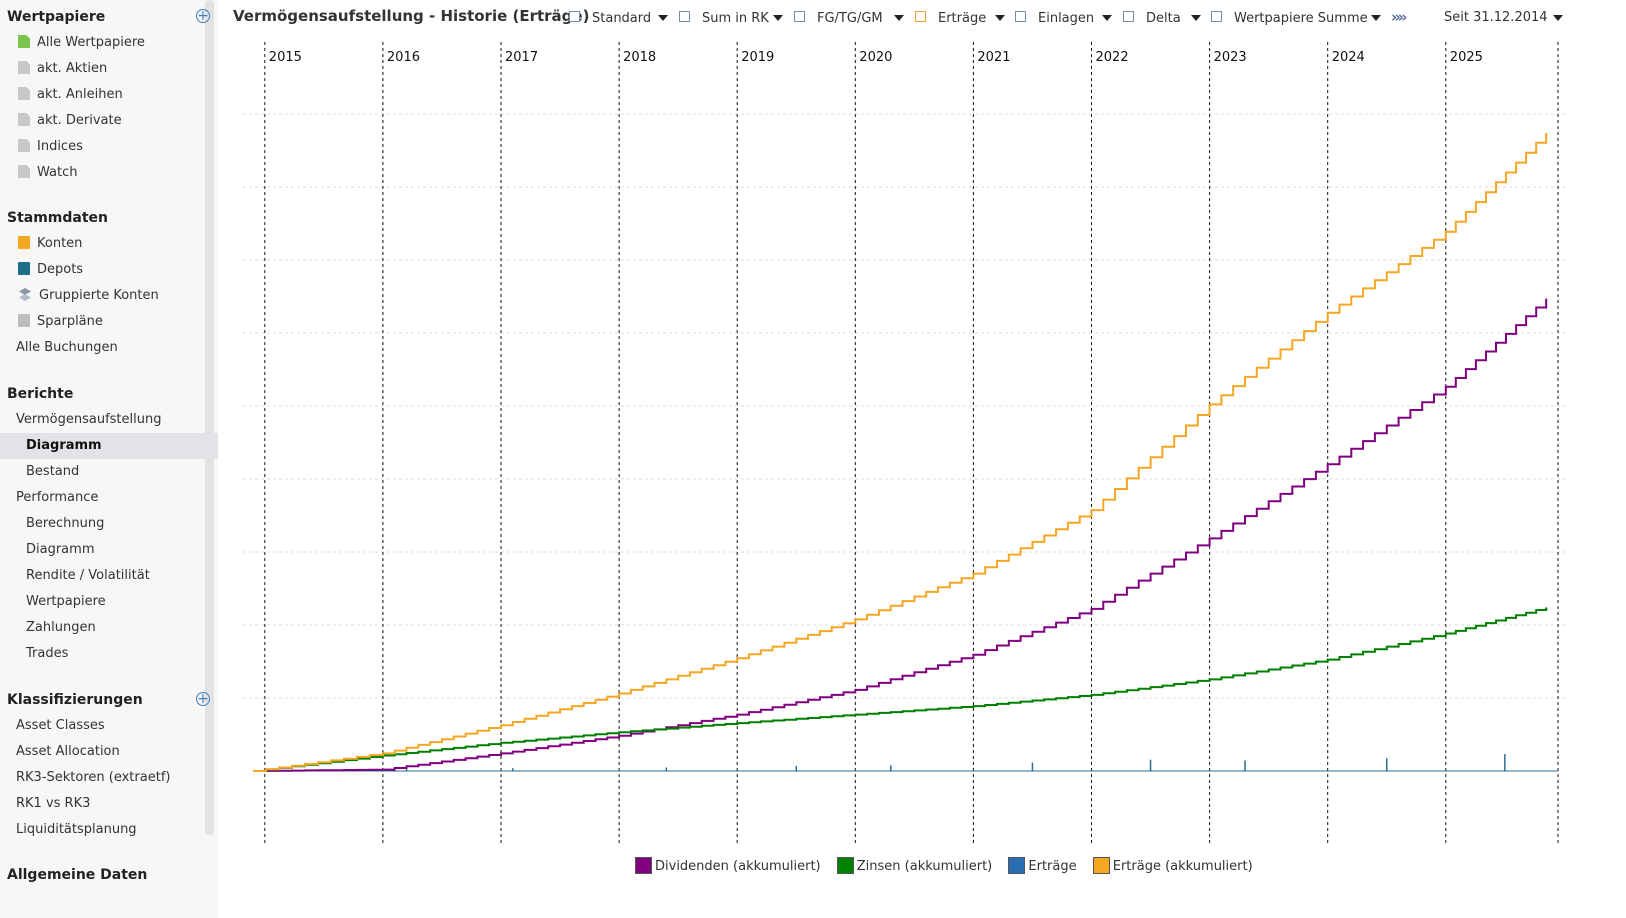 This screenshot has width=1626, height=918. I want to click on sidebar-item-alle-wertpapiere: Alle Wertpapiere, so click(81, 43).